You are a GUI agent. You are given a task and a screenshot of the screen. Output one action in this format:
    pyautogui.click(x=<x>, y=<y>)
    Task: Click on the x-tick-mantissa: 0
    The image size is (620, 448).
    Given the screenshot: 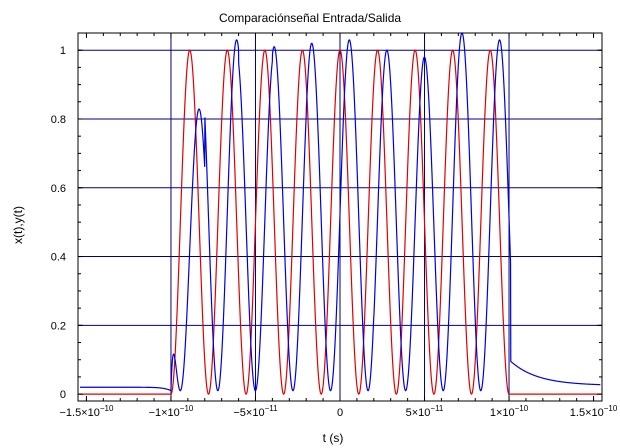 What is the action you would take?
    pyautogui.click(x=340, y=413)
    